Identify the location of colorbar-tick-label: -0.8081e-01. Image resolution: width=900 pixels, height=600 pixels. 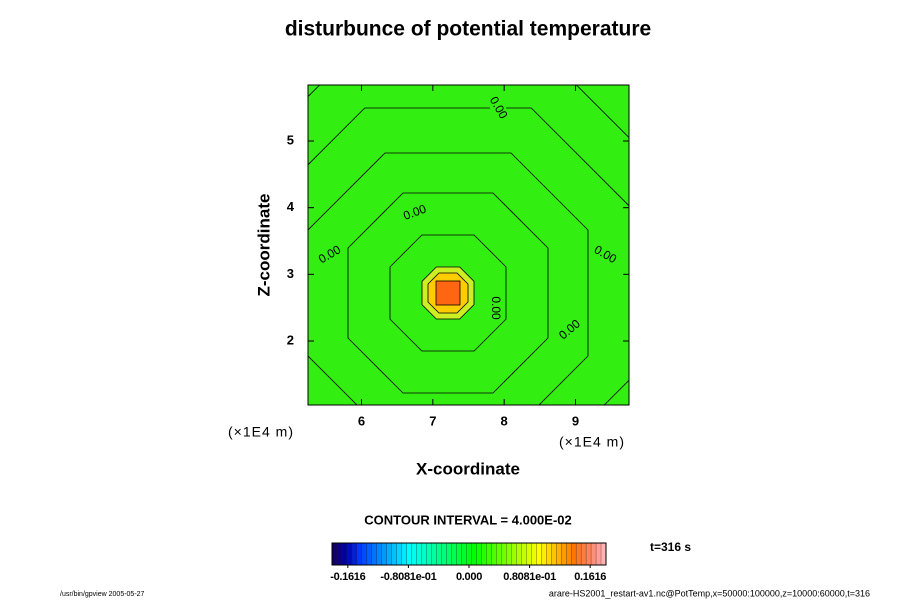
(408, 577).